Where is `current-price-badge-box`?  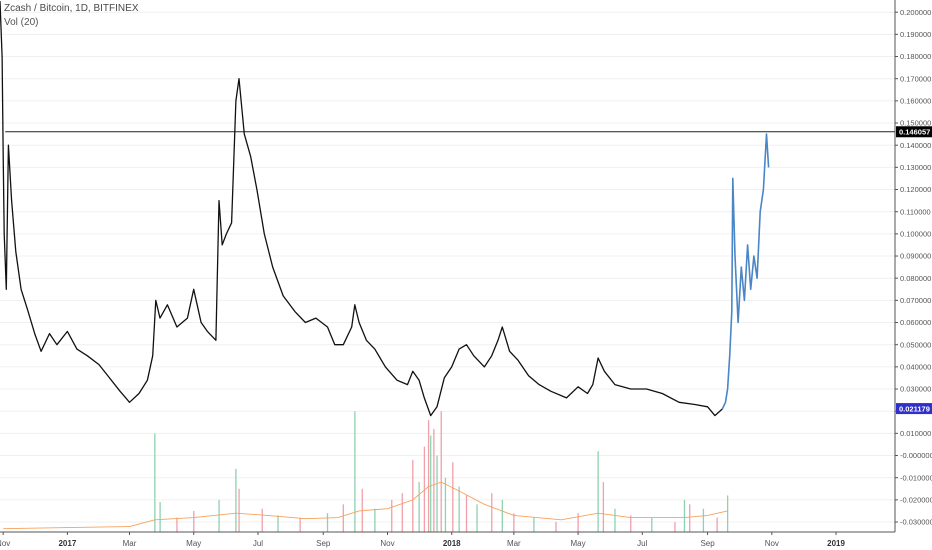 current-price-badge-box is located at coordinates (914, 409).